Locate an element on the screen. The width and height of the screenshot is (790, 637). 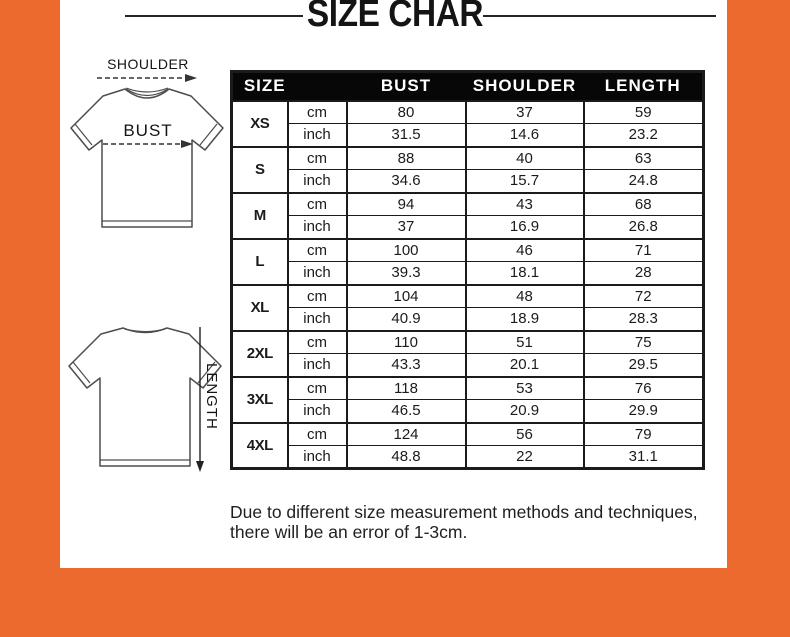
table-row-cm: 4XL cm 124 56 79 is located at coordinates (467, 445).